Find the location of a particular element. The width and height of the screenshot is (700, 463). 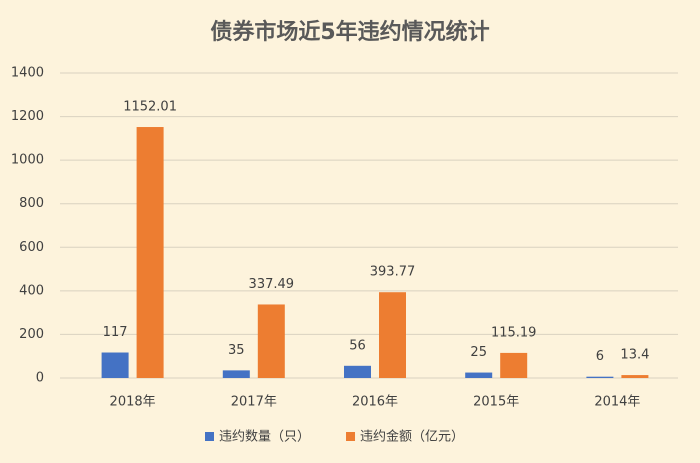

data-label: 35 is located at coordinates (236, 350).